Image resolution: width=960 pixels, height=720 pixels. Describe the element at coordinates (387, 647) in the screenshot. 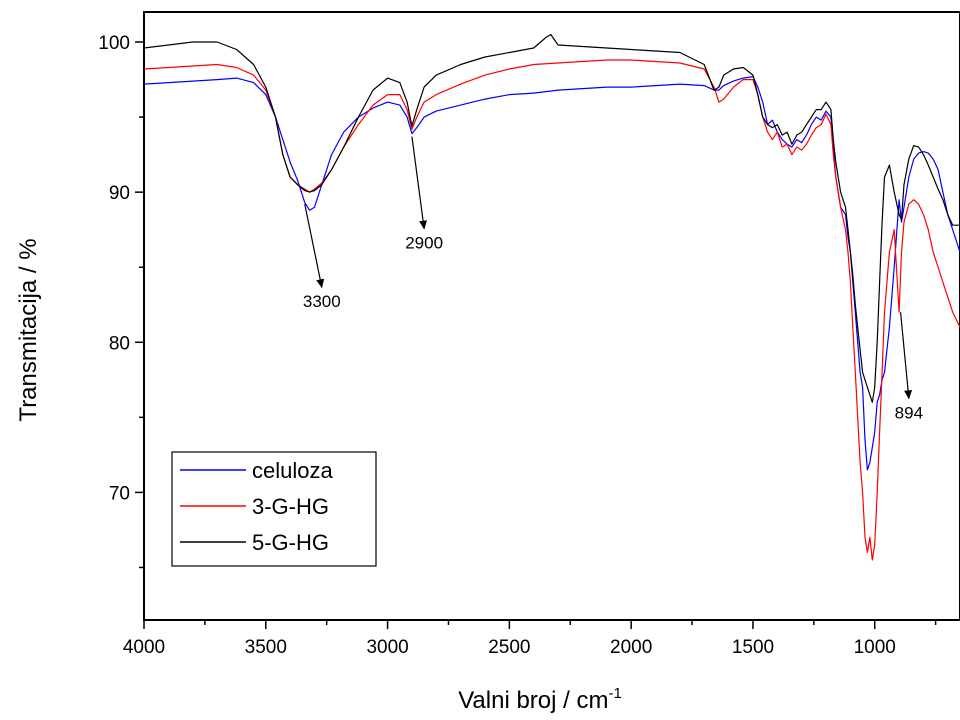

I see `x-tick-label: 3000` at that location.